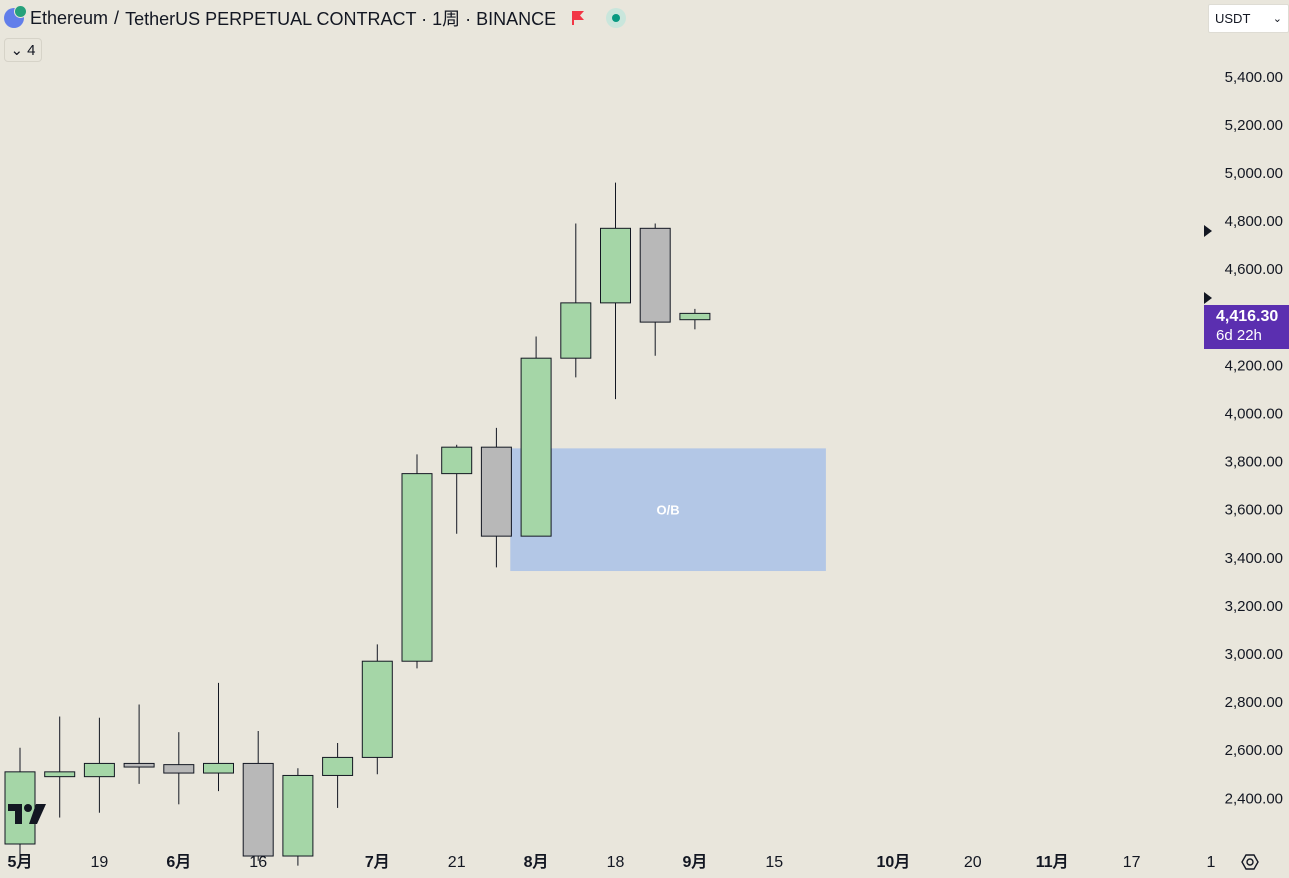 This screenshot has width=1289, height=878. What do you see at coordinates (20, 862) in the screenshot?
I see `x-axis-tick-label: 5月` at bounding box center [20, 862].